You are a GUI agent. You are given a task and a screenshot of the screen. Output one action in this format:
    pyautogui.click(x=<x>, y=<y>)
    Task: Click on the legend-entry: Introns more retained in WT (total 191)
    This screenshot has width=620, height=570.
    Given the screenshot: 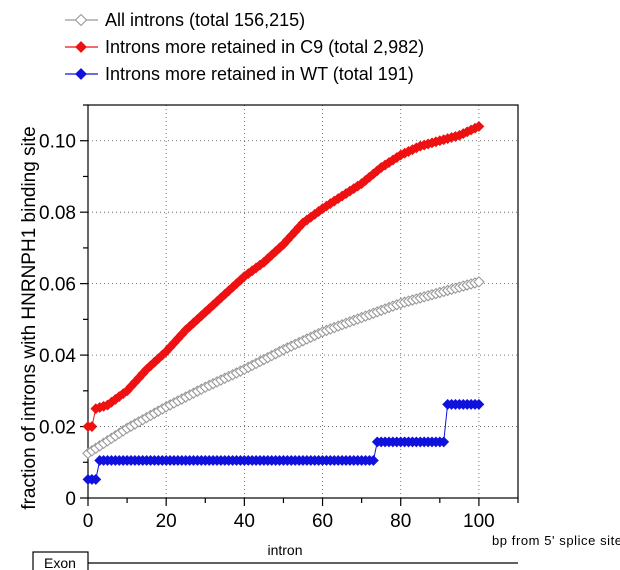 What is the action you would take?
    pyautogui.click(x=239, y=74)
    